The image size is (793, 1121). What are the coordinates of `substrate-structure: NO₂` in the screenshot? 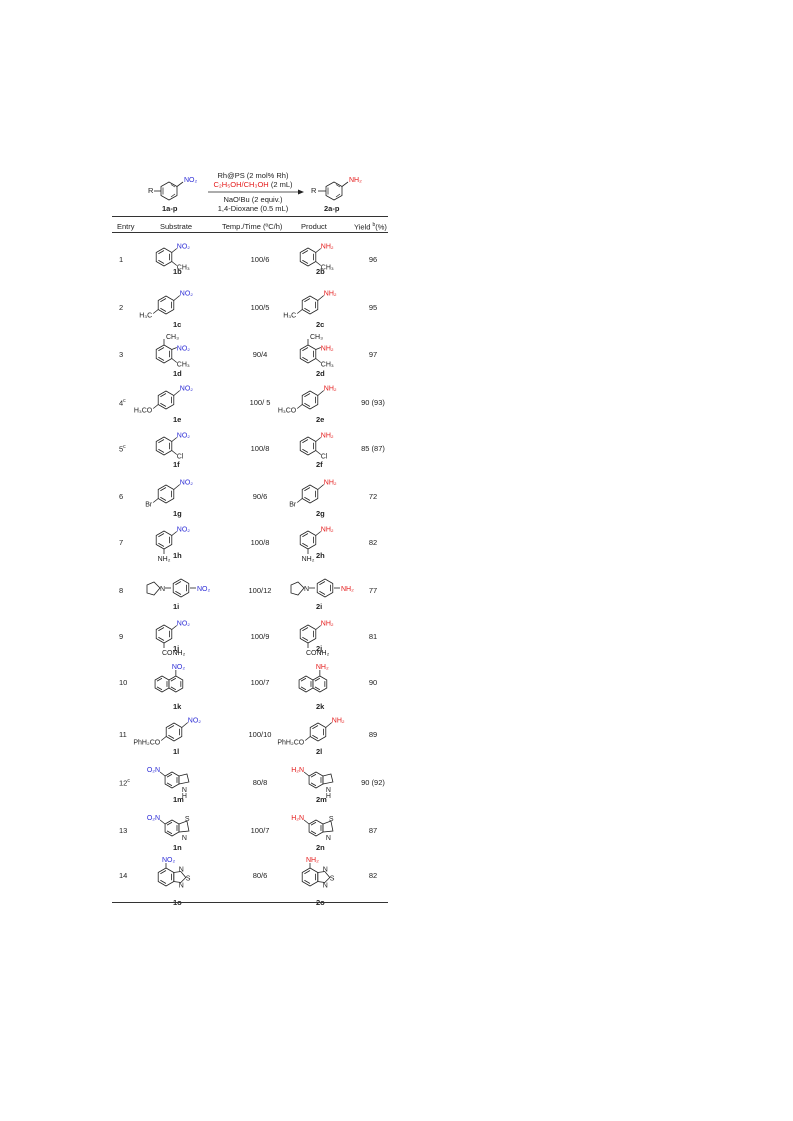 It's located at (169, 678).